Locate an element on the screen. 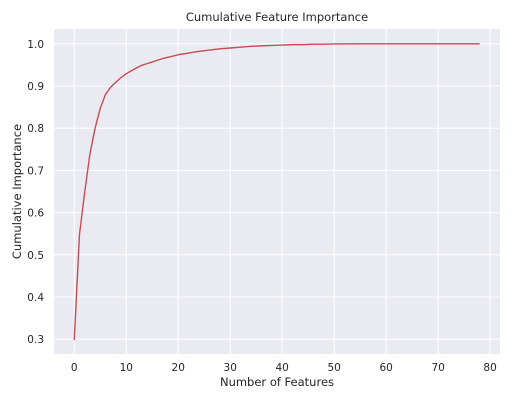 The height and width of the screenshot is (407, 520). y-tick-label: 0.8 is located at coordinates (35, 129).